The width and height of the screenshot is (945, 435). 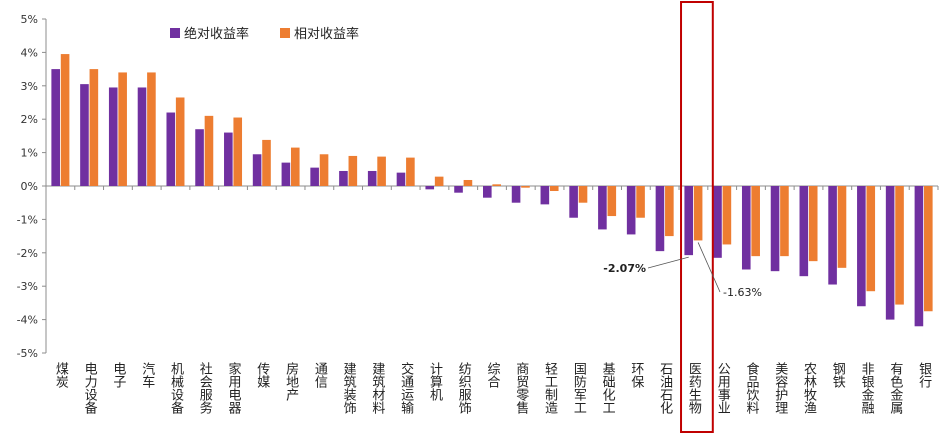 I want to click on category-label: 房地产, so click(x=291, y=381).